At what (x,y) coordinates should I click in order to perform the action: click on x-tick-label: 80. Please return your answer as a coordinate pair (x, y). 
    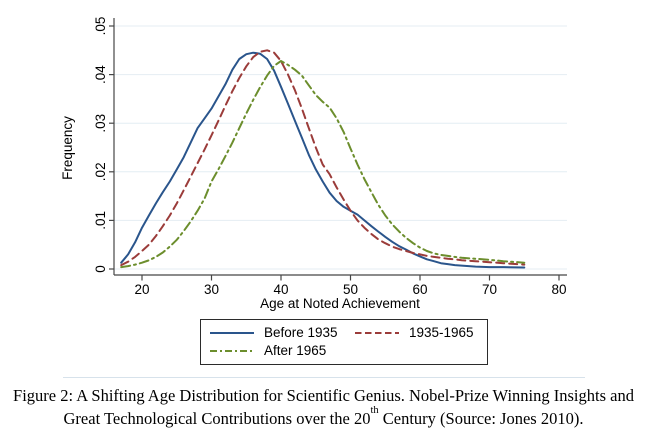
    Looking at the image, I should click on (558, 289).